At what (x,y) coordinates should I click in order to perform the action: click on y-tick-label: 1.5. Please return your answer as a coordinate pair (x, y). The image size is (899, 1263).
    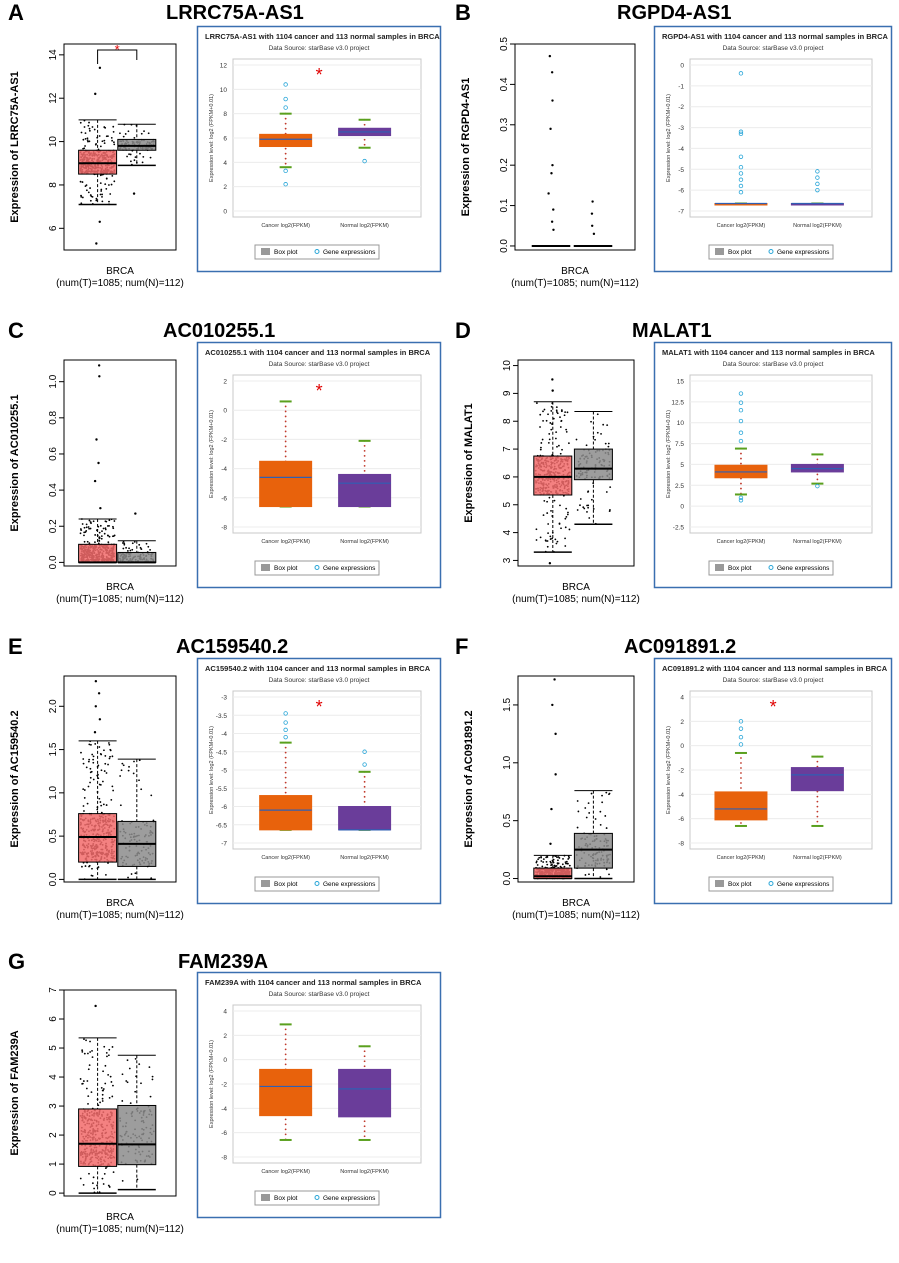
    Looking at the image, I should click on (53, 749).